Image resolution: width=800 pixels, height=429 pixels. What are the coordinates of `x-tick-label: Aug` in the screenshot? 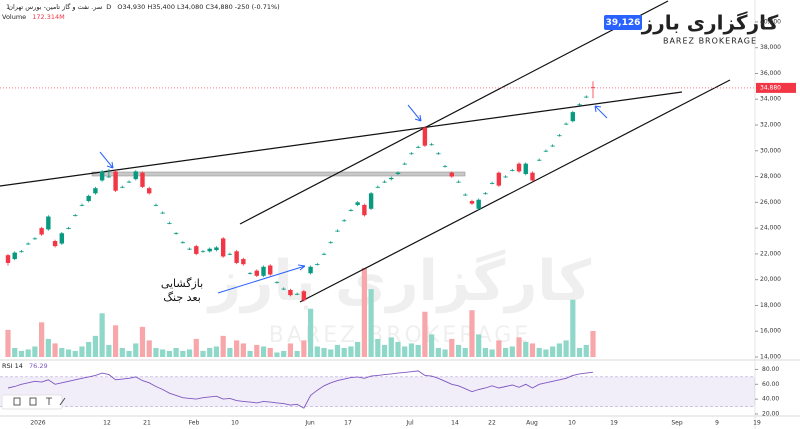 It's located at (532, 423).